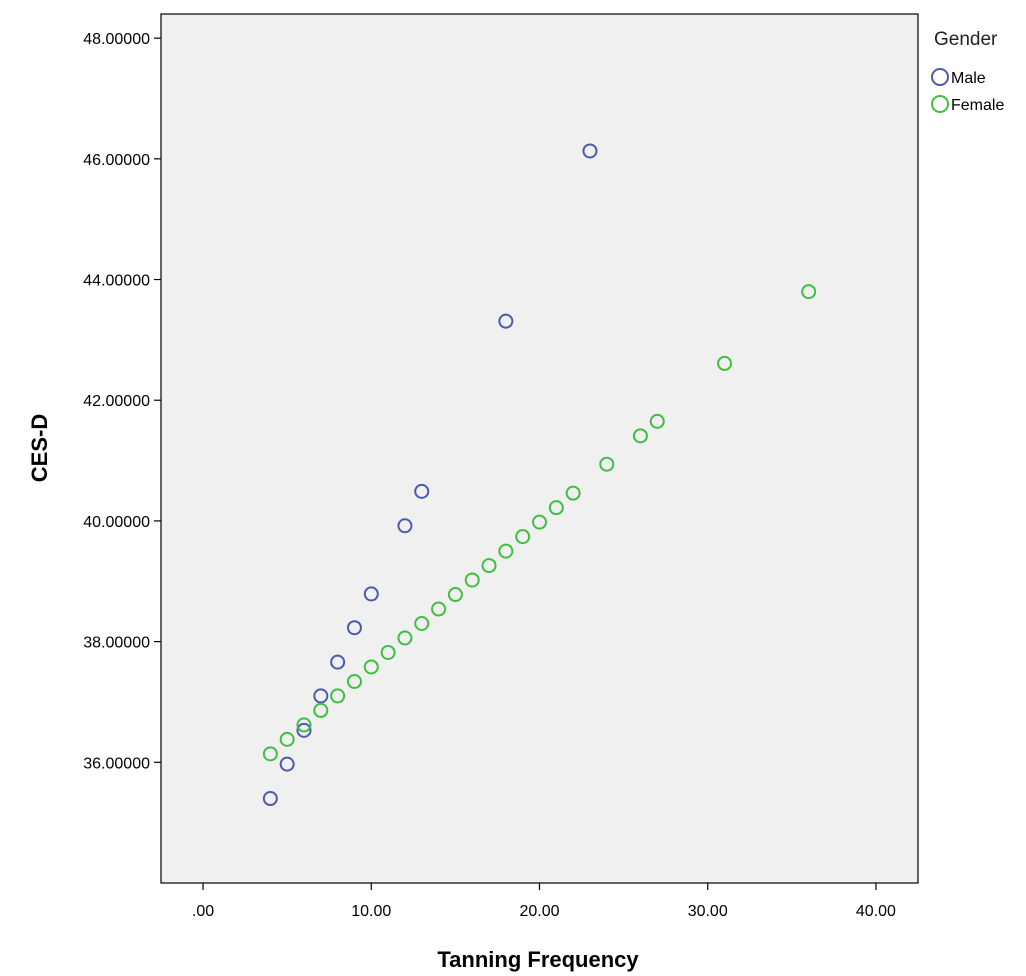 The width and height of the screenshot is (1026, 976). I want to click on legend-label-female: Female, so click(977, 105).